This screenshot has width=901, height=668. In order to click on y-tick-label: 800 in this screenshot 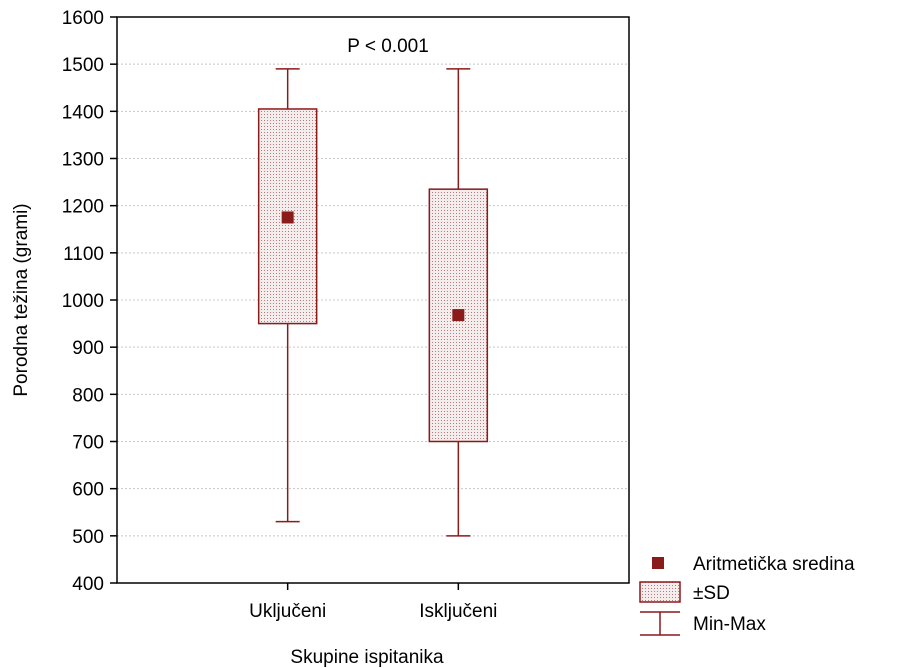, I will do `click(88, 395)`.